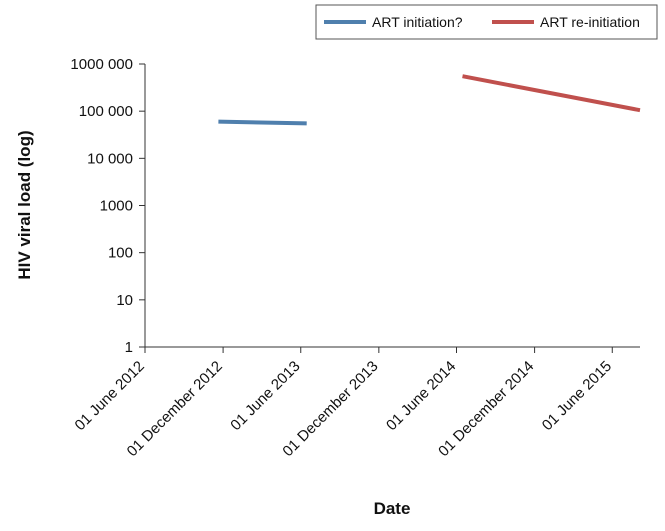  Describe the element at coordinates (392, 508) in the screenshot. I see `x-axis-title: Date` at that location.